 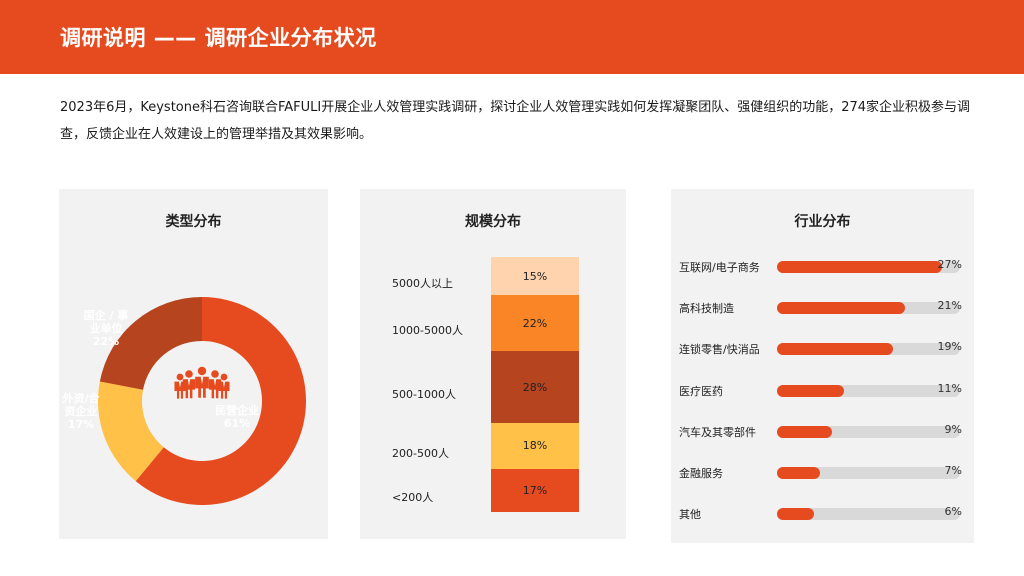 What do you see at coordinates (237, 416) in the screenshot?
I see `donut-slice-label: 民营企业 61%` at bounding box center [237, 416].